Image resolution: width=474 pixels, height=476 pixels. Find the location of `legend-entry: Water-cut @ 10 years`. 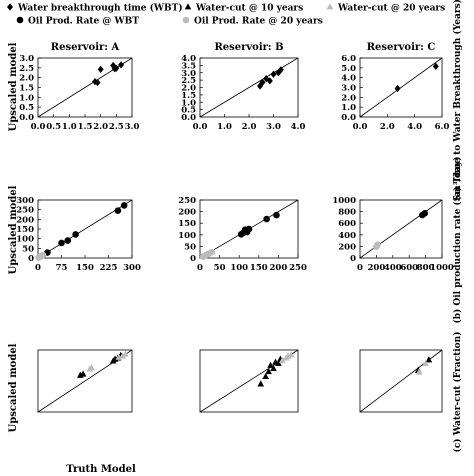

legend-entry: Water-cut @ 10 years is located at coordinates (243, 8).